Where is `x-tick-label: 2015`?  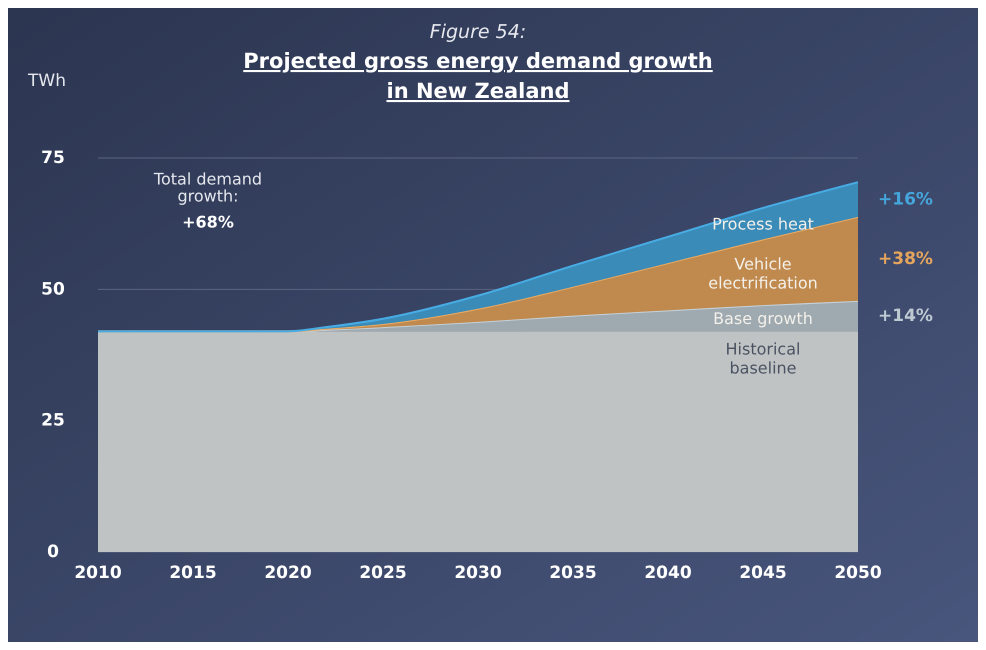 x-tick-label: 2015 is located at coordinates (193, 573).